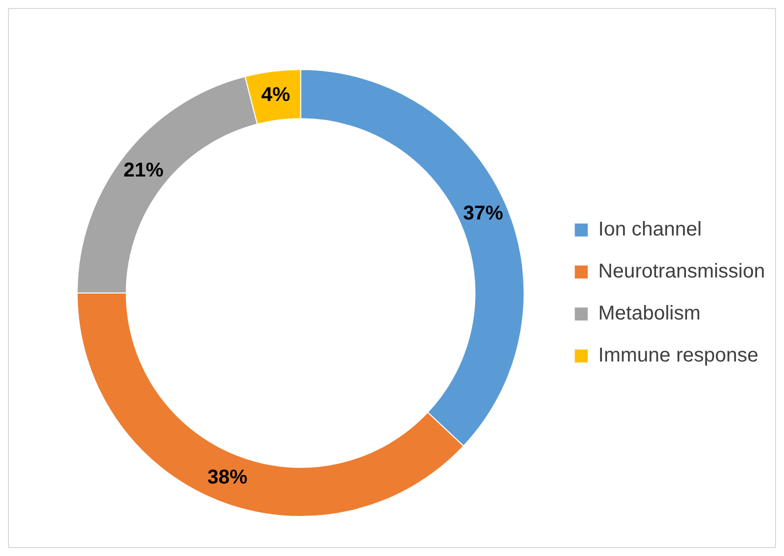 The height and width of the screenshot is (556, 784). Describe the element at coordinates (649, 313) in the screenshot. I see `legend-label: Metabolism` at that location.